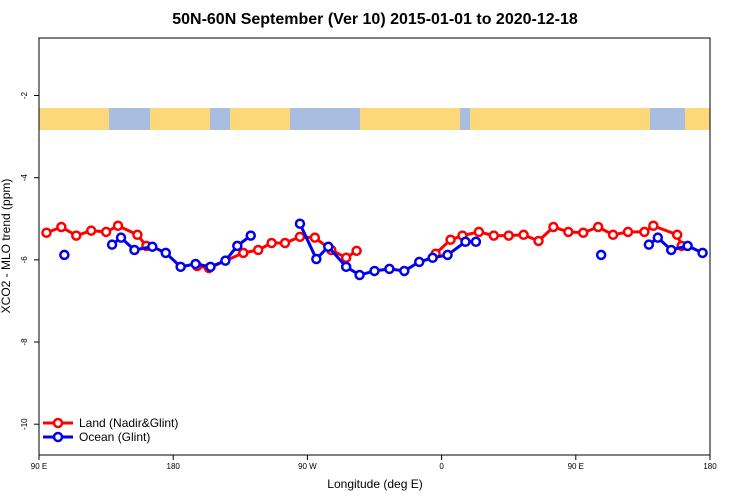 Image resolution: width=750 pixels, height=500 pixels. What do you see at coordinates (24, 178) in the screenshot?
I see `y-tick-label: -4` at bounding box center [24, 178].